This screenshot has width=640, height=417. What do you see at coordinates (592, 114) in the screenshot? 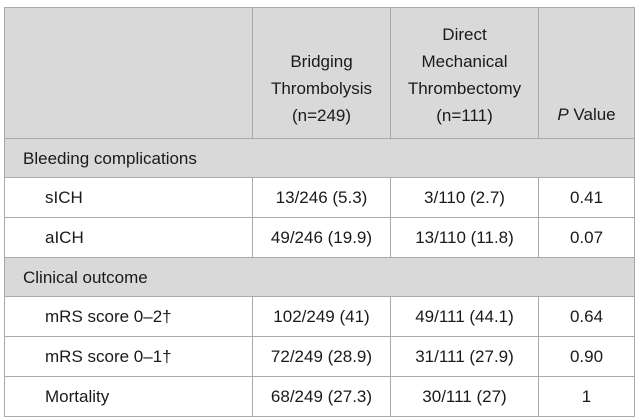
I see `p-value-suffix: Value` at bounding box center [592, 114].